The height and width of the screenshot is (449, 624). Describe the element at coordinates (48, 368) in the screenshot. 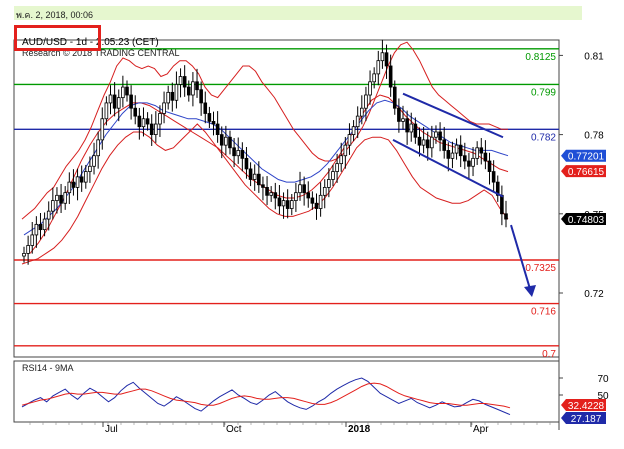

I see `rsi-title: RSI14 - 9MA` at that location.